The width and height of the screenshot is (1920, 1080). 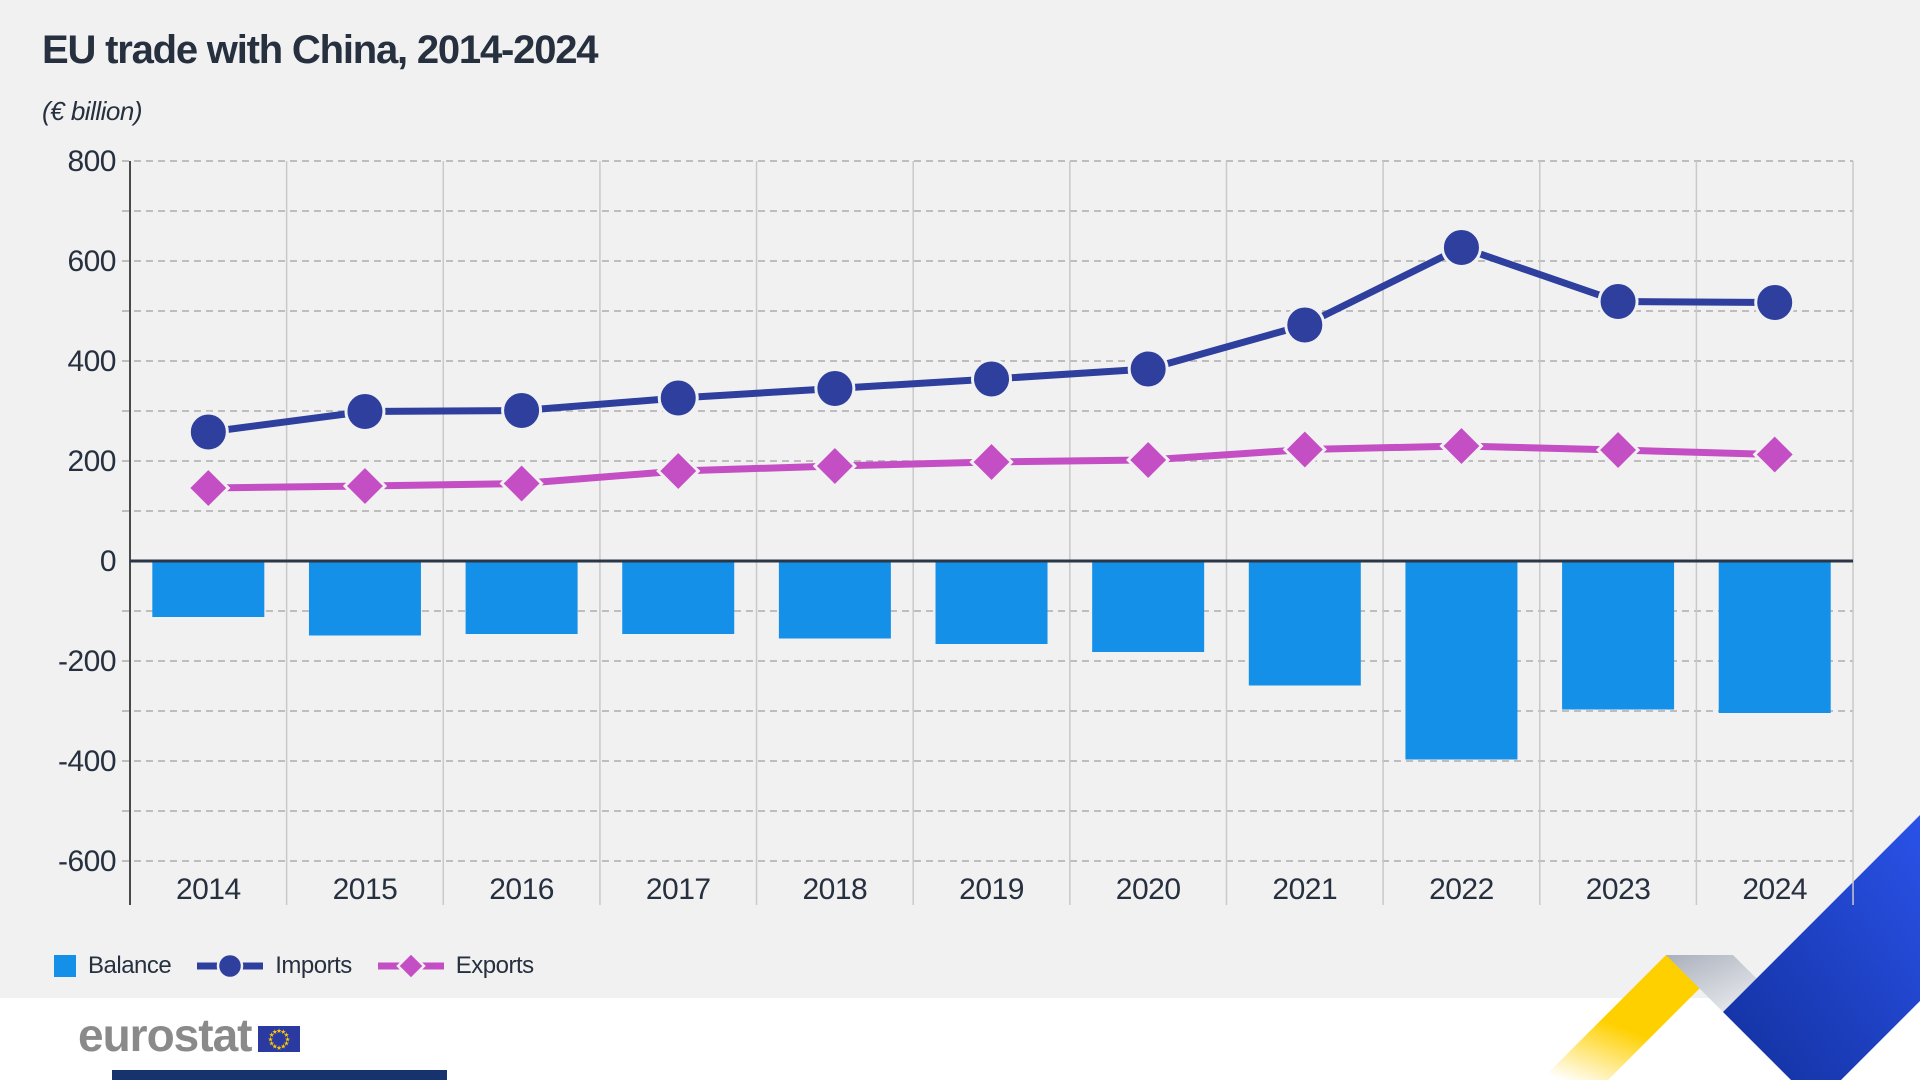 I want to click on bar-balance-2017, so click(x=678, y=597).